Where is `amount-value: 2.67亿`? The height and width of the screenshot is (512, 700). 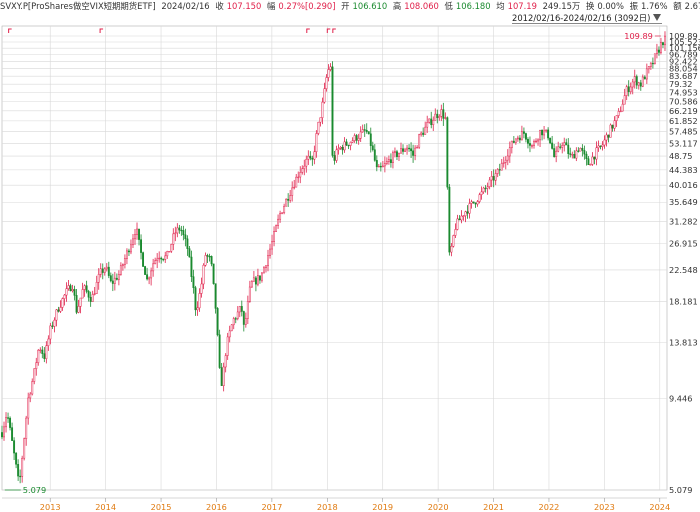 amount-value: 2.67亿 is located at coordinates (692, 6).